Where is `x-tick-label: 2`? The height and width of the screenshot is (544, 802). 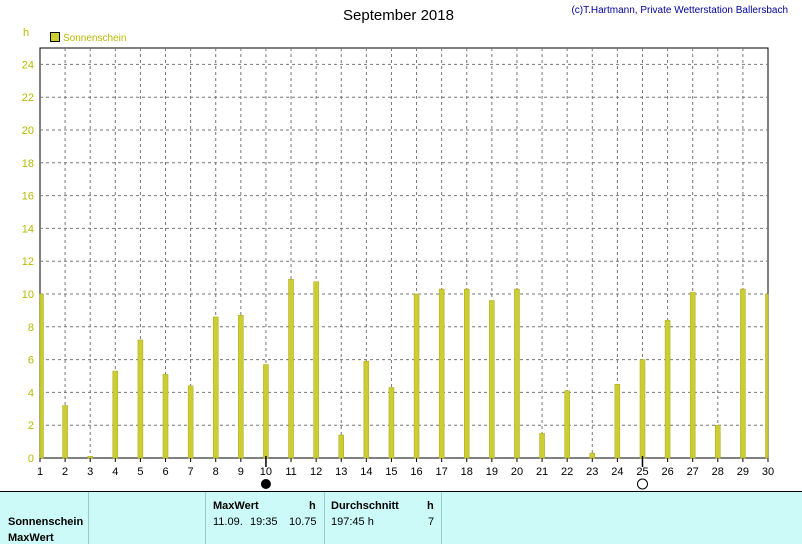
x-tick-label: 2 is located at coordinates (65, 472).